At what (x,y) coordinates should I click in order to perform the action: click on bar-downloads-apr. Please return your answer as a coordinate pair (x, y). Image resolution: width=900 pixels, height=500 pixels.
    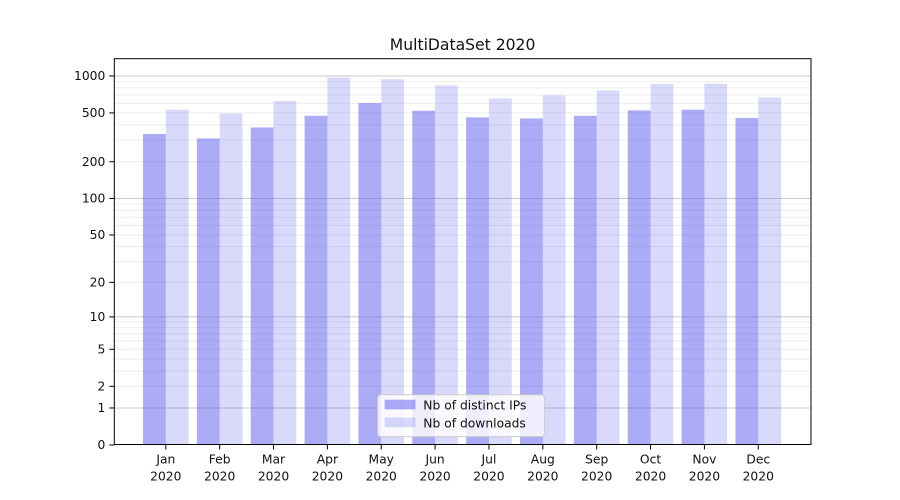
    Looking at the image, I should click on (339, 261).